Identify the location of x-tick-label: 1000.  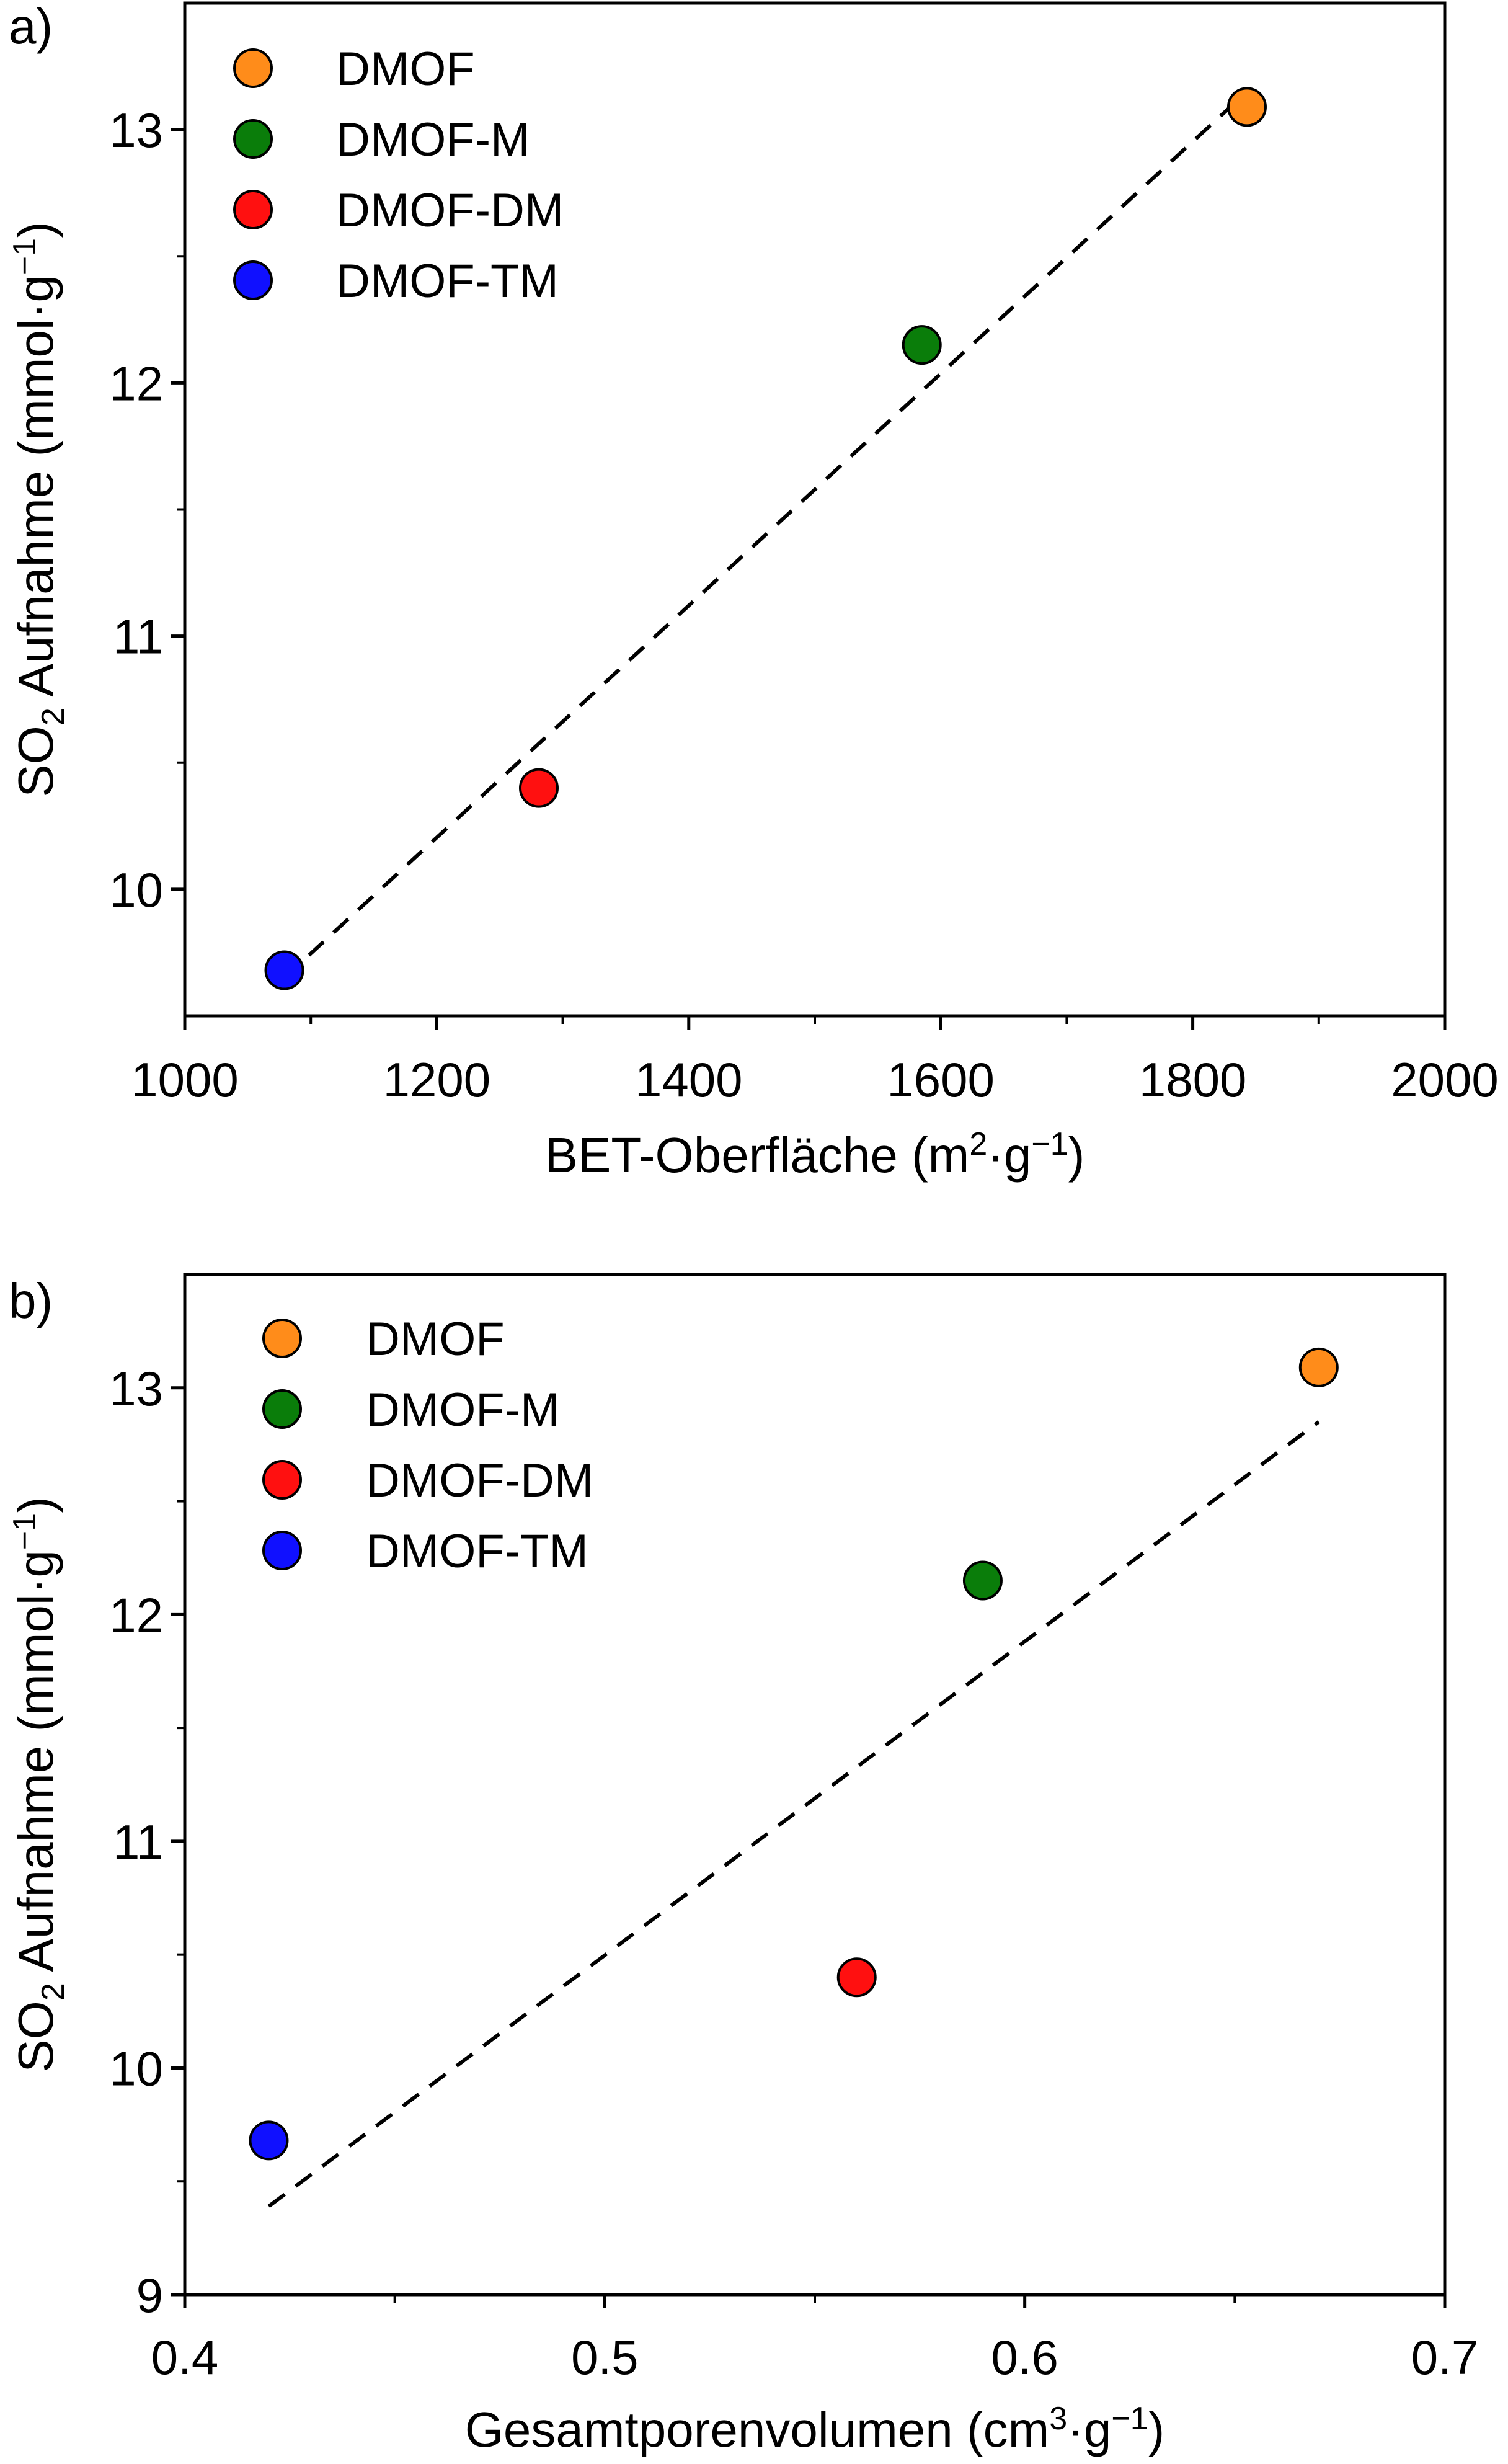
(185, 1079).